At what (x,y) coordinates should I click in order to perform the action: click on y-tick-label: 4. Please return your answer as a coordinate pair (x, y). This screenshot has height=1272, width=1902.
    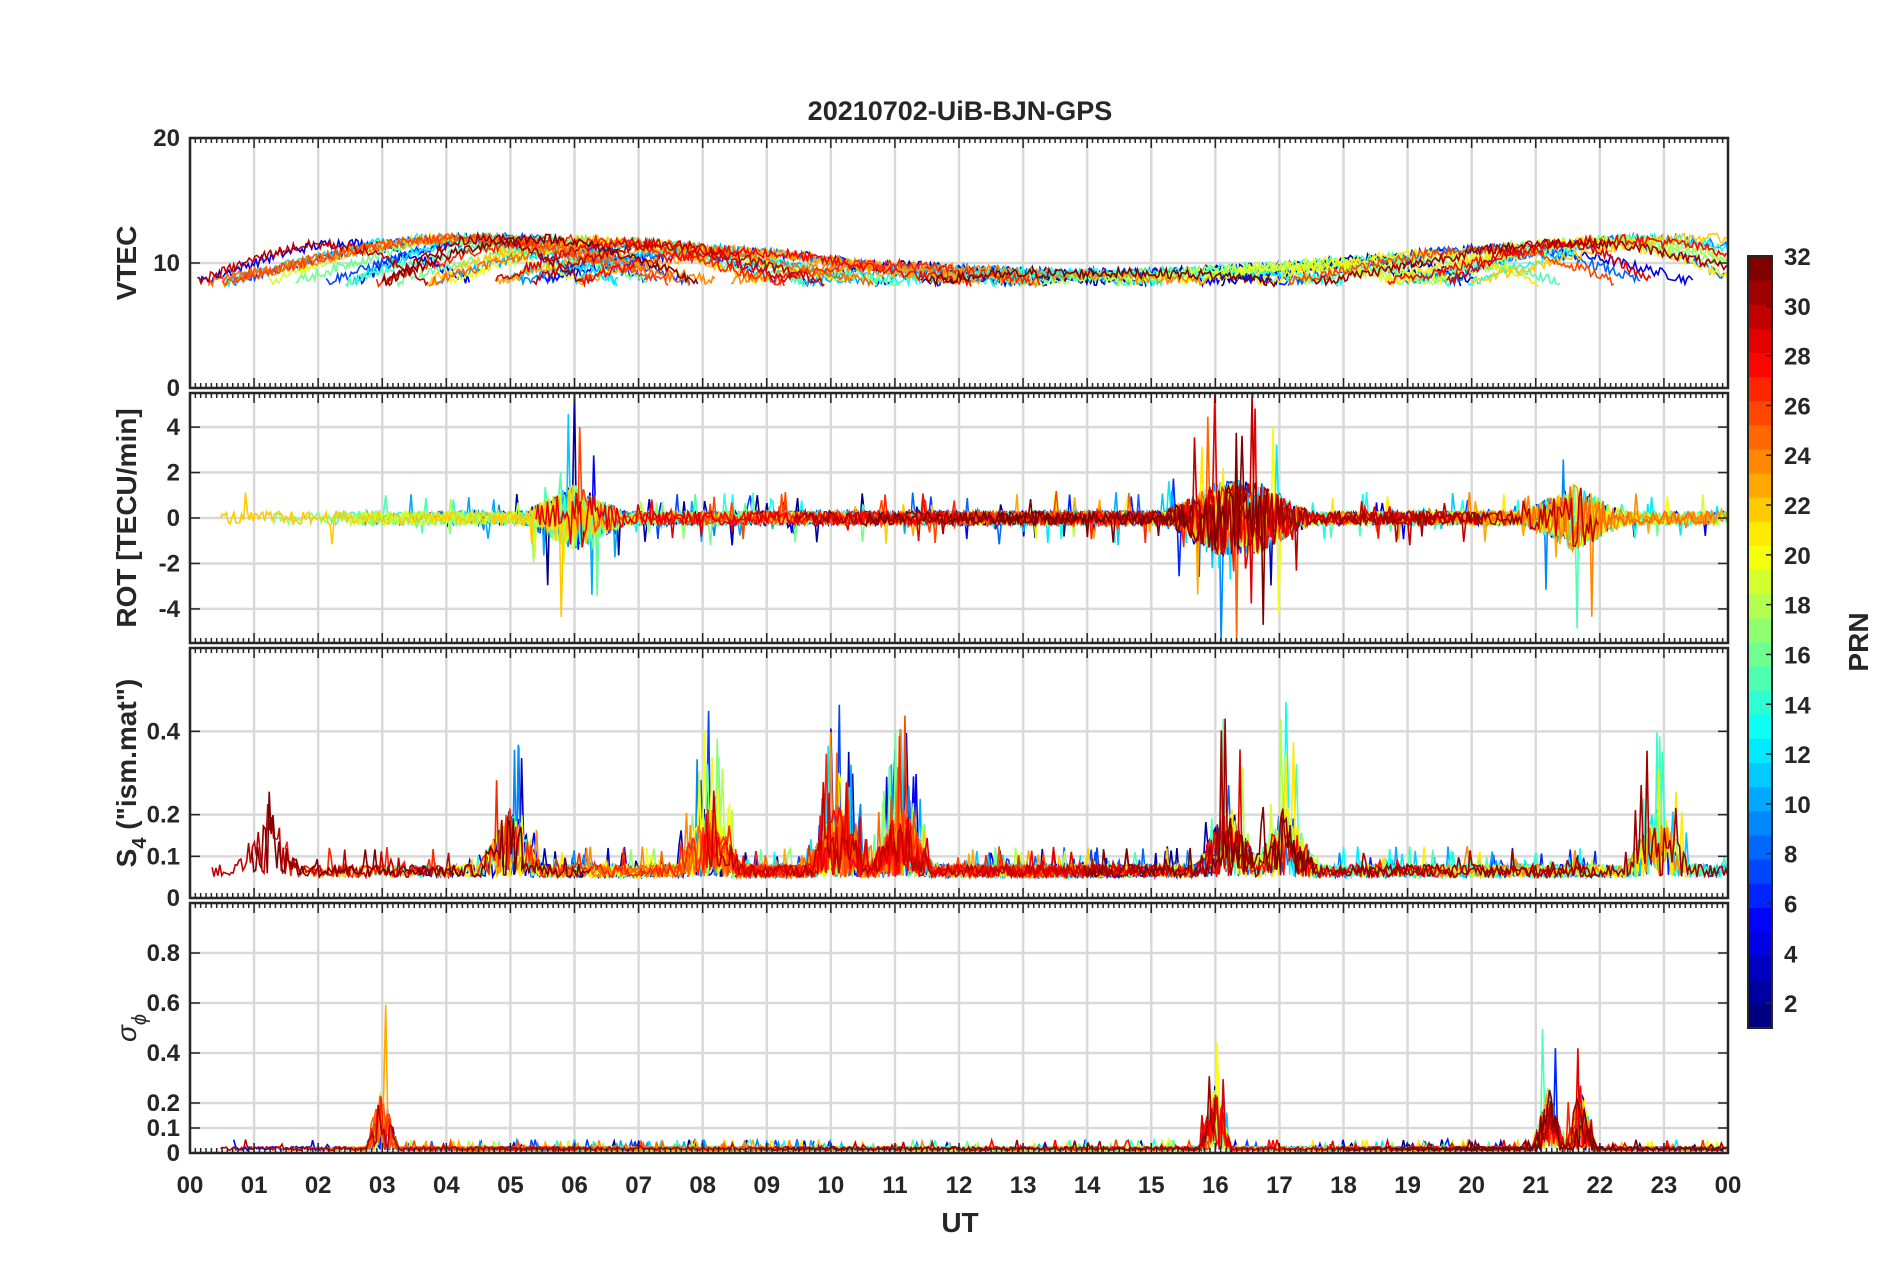
    Looking at the image, I should click on (174, 427).